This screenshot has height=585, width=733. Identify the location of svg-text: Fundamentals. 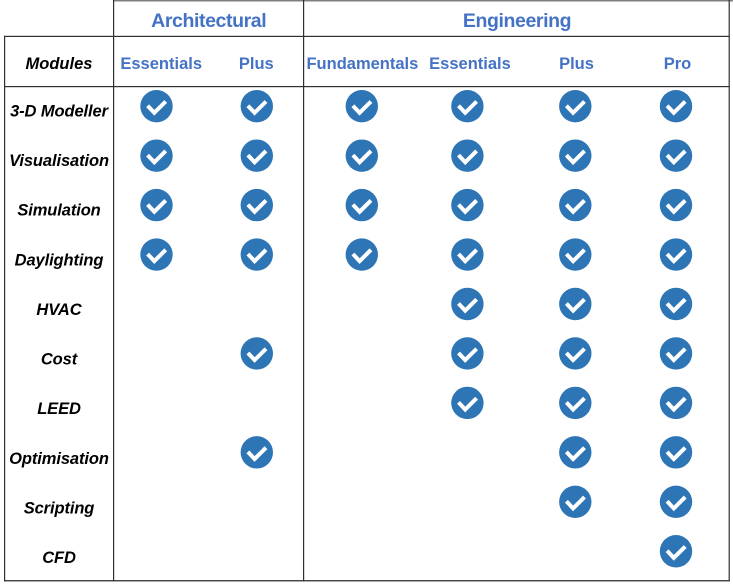
(362, 64).